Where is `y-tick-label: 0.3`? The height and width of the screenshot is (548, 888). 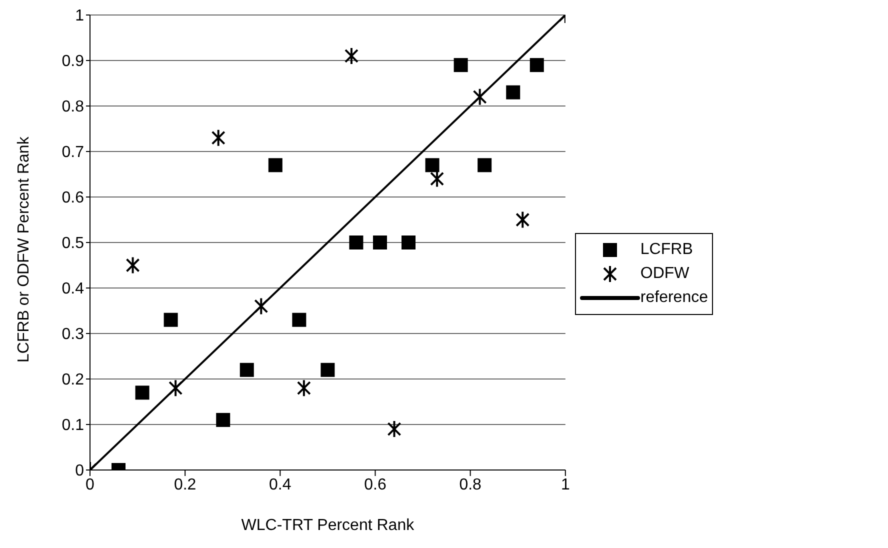 y-tick-label: 0.3 is located at coordinates (73, 335).